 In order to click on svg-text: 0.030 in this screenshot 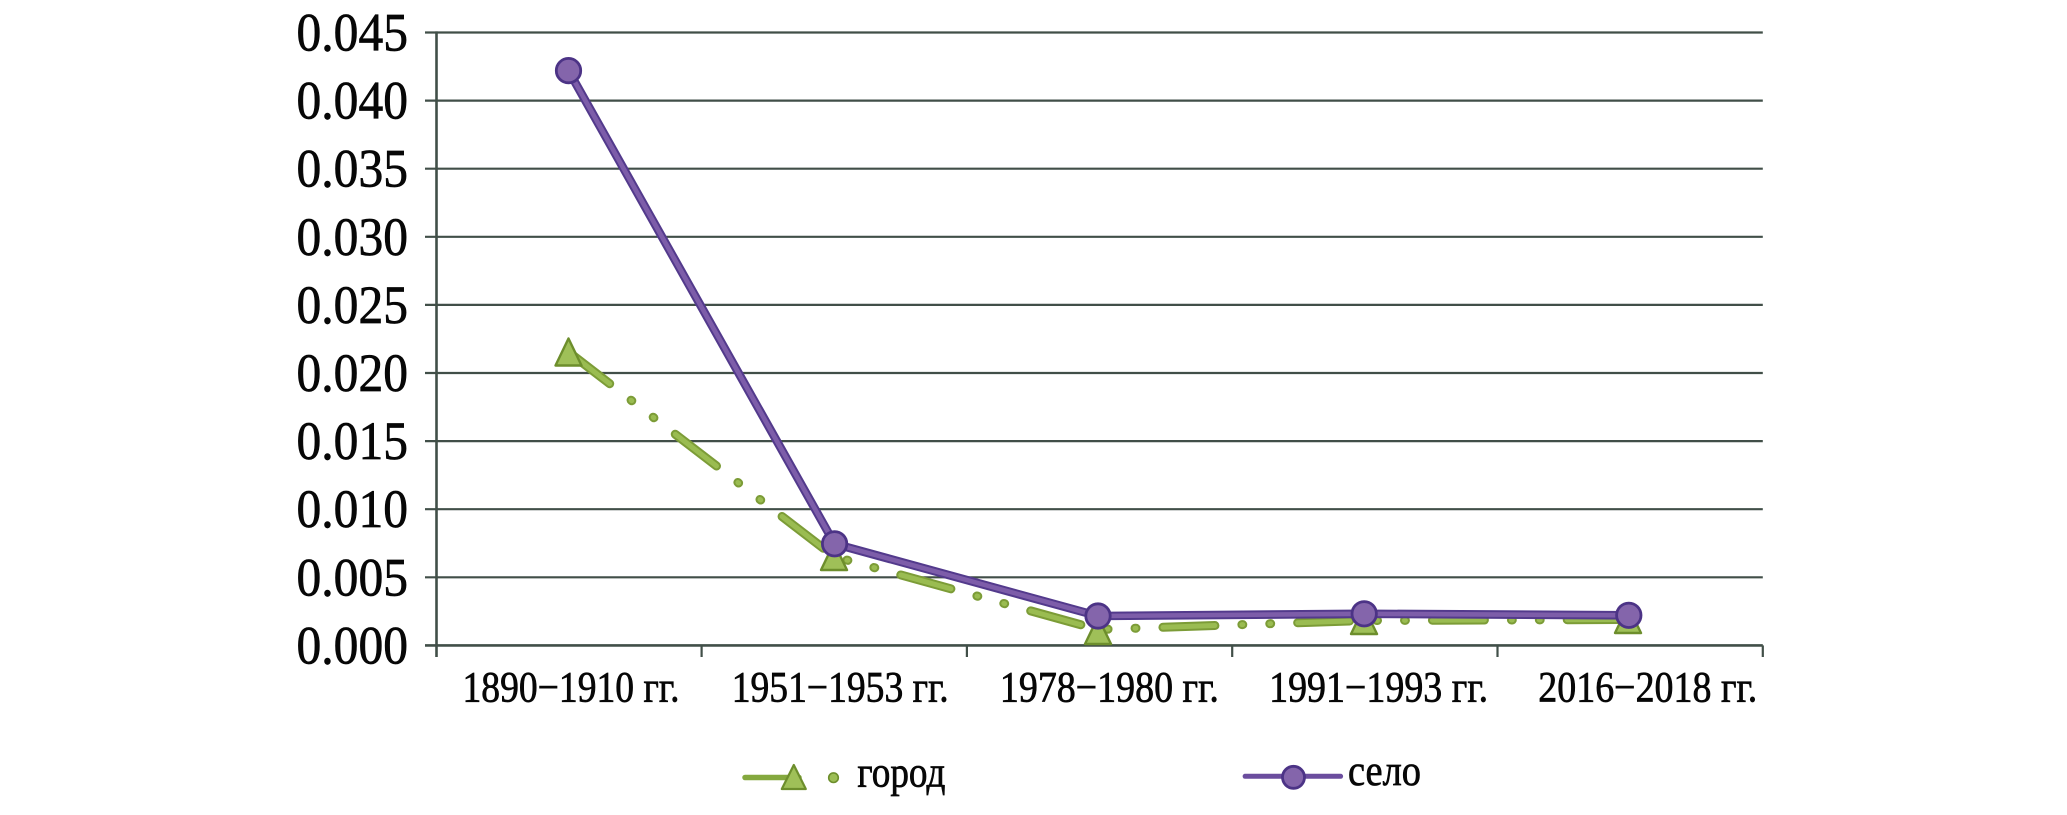, I will do `click(353, 237)`.